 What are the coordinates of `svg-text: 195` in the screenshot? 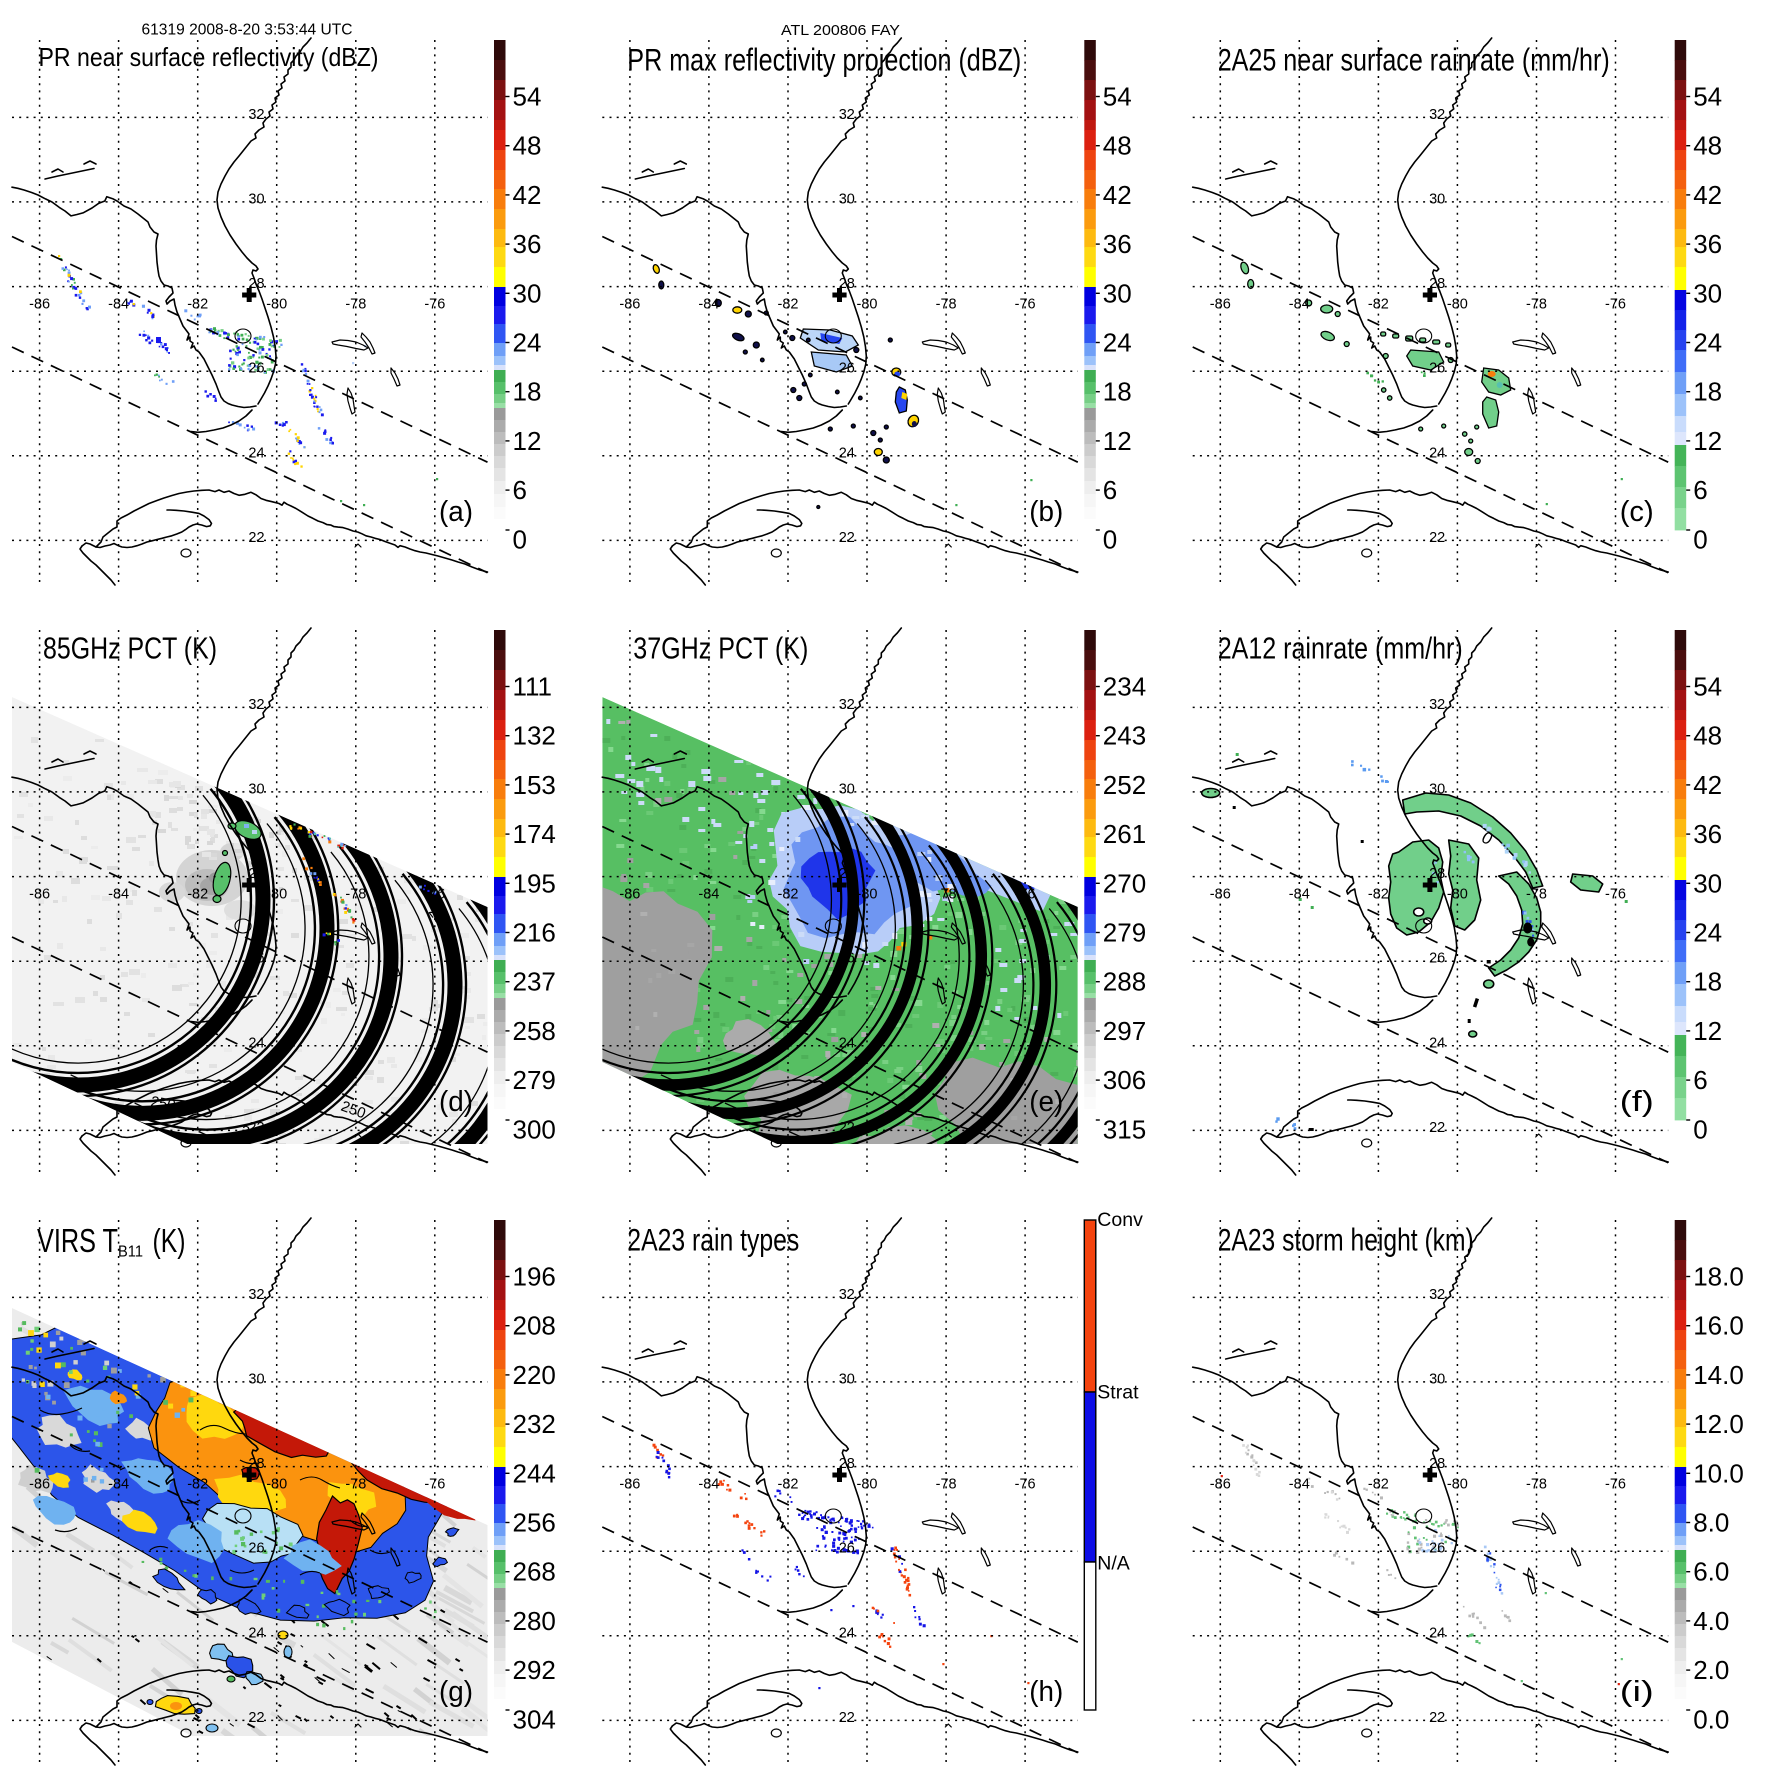 It's located at (534, 883).